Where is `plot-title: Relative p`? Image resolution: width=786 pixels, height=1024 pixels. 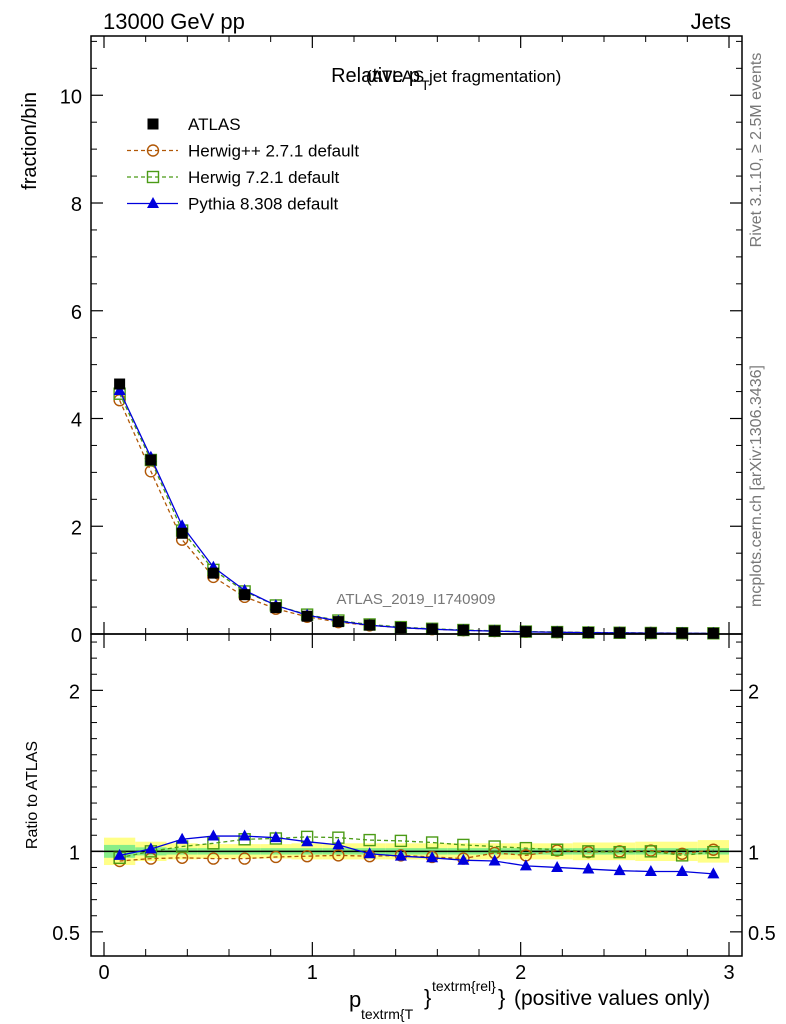
plot-title: Relative p is located at coordinates (375, 76).